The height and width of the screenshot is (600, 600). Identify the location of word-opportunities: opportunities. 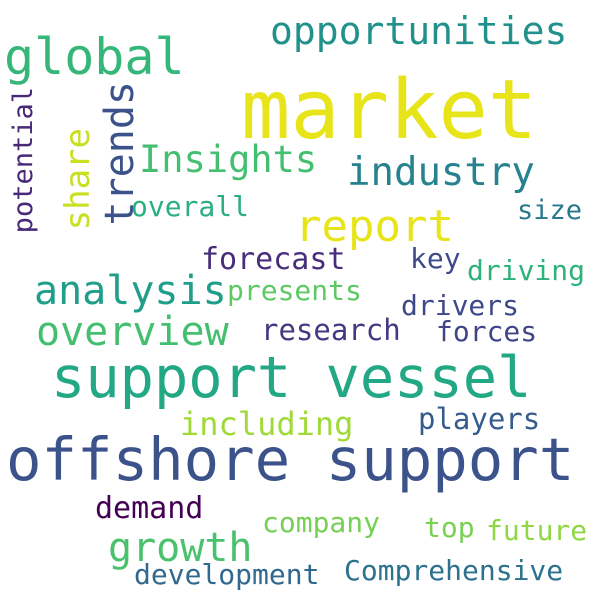
(419, 31).